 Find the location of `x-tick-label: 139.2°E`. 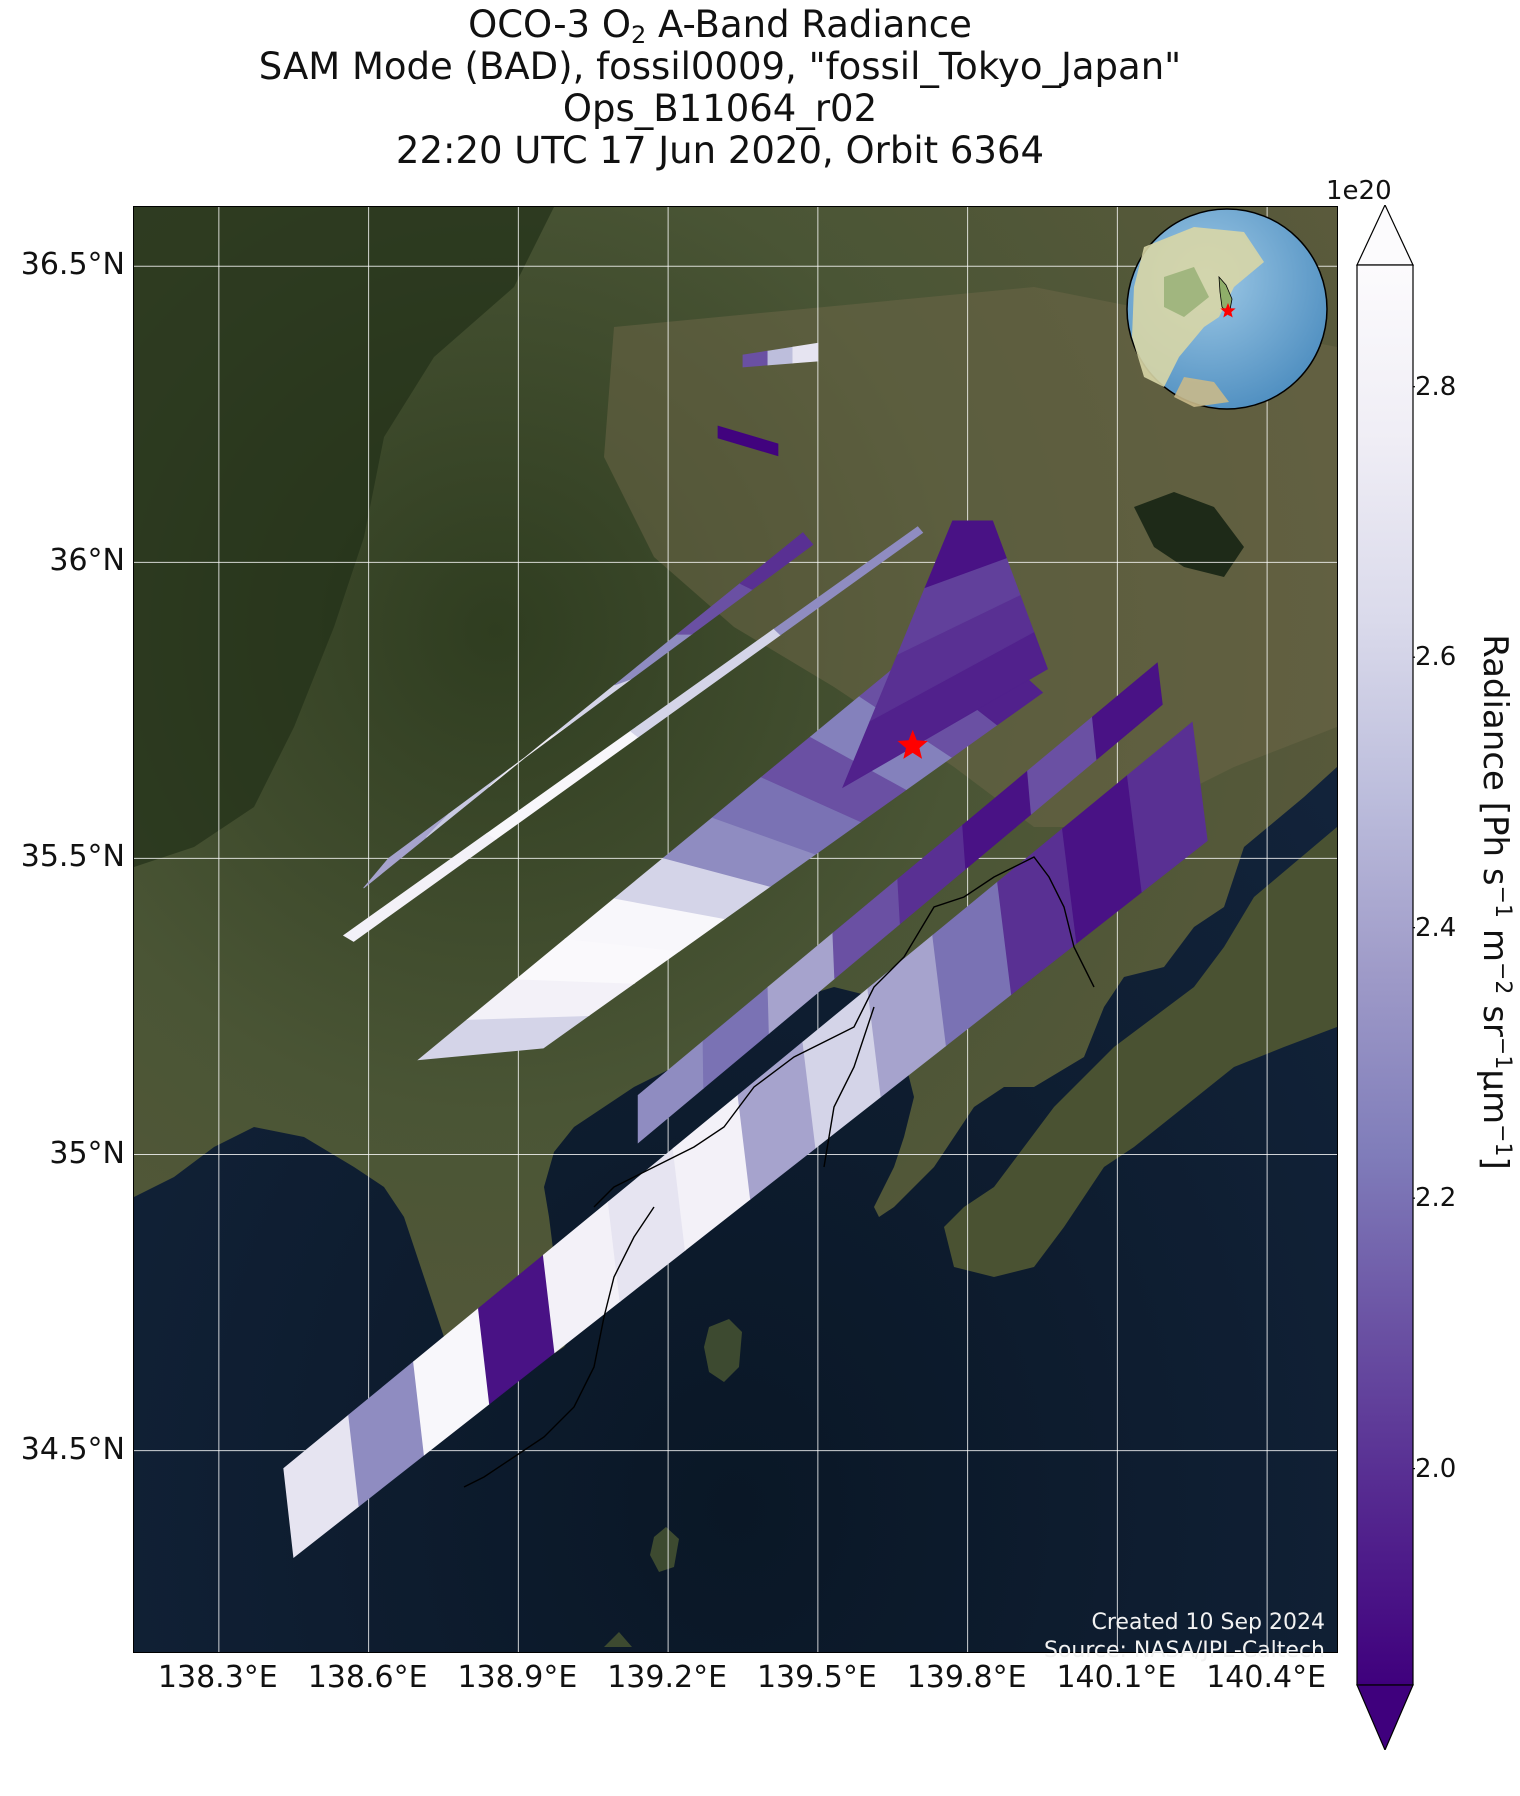

x-tick-label: 139.2°E is located at coordinates (667, 1677).